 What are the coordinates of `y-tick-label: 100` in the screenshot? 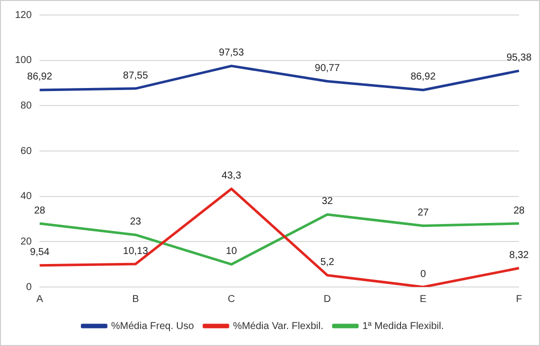 It's located at (23, 60).